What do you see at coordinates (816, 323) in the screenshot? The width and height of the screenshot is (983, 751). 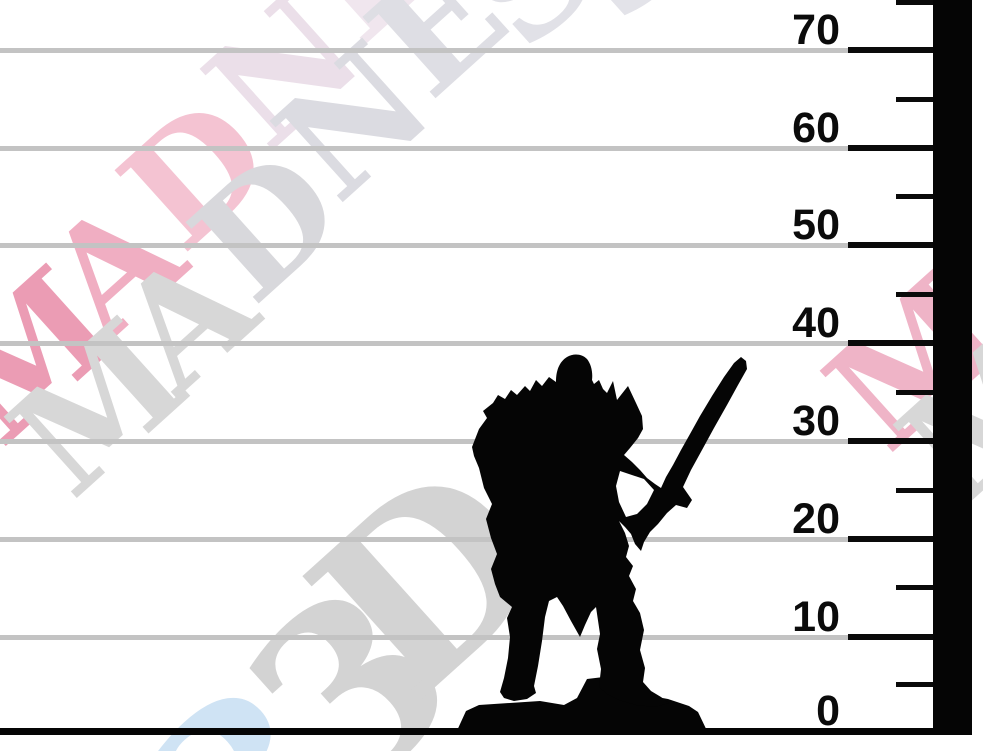 I see `ruler-label: 40` at bounding box center [816, 323].